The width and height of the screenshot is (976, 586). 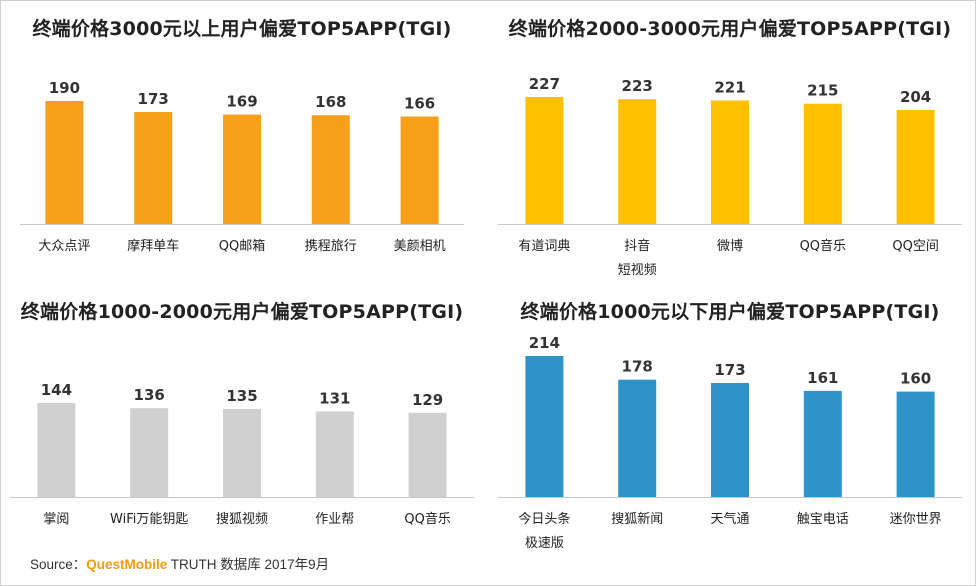 I want to click on tick-label-line: 触宝电话, so click(x=823, y=519).